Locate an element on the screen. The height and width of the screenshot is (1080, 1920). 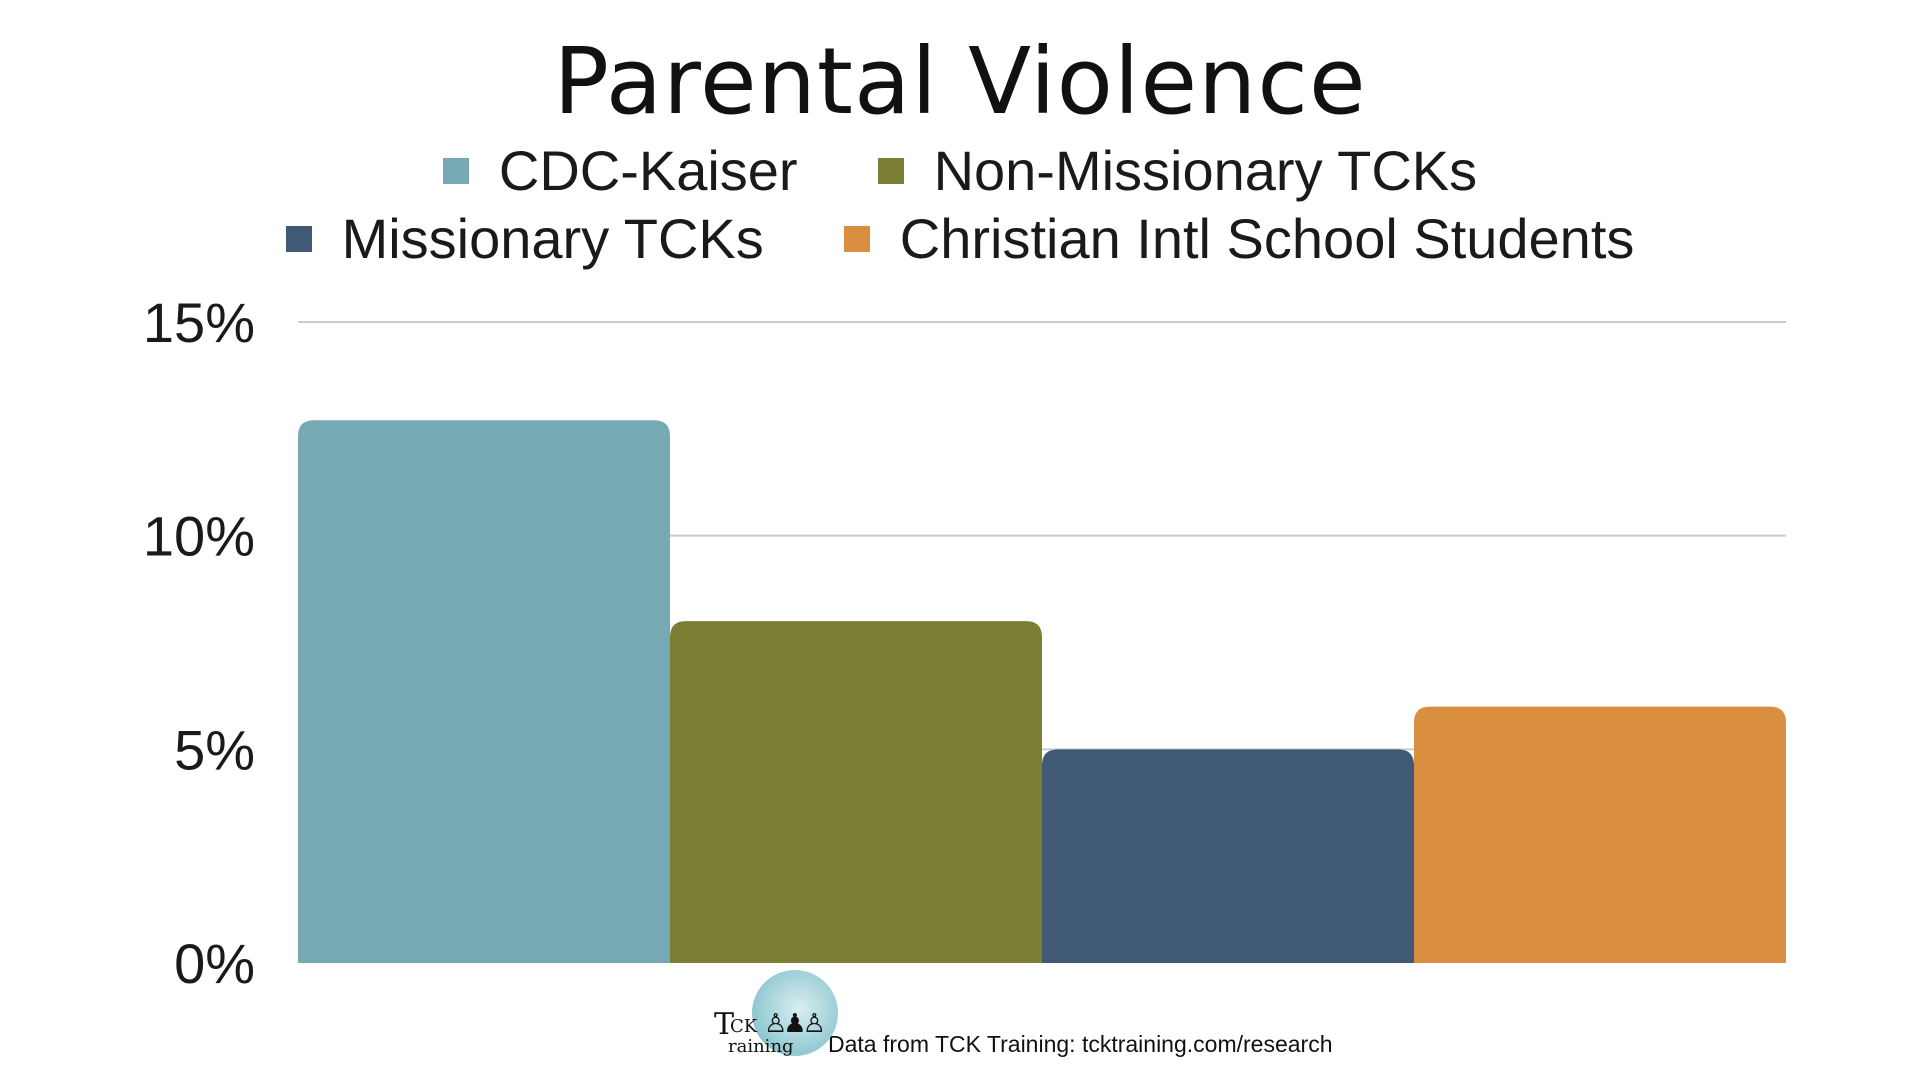
bar-non-missionary-tcks is located at coordinates (856, 792).